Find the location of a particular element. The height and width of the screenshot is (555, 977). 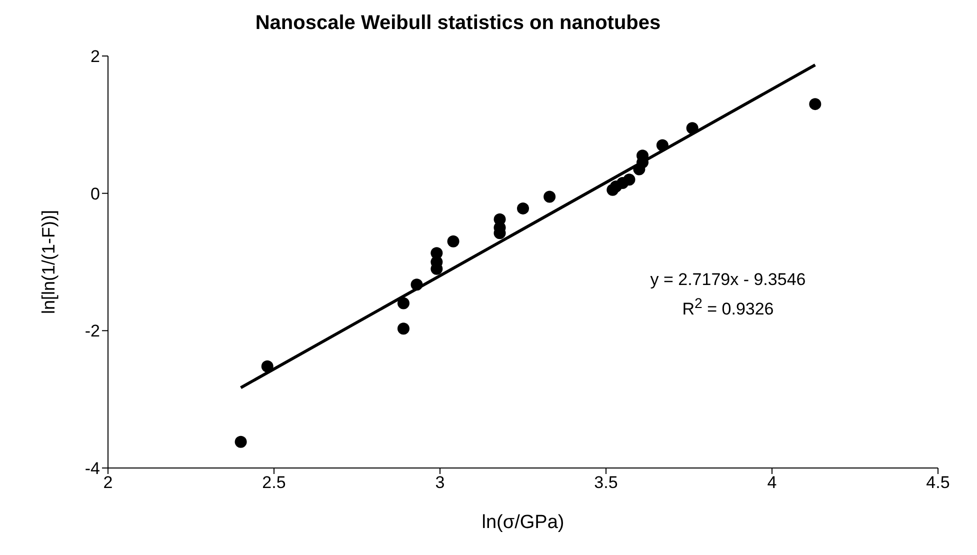

x-tick-label: 3 is located at coordinates (440, 482).